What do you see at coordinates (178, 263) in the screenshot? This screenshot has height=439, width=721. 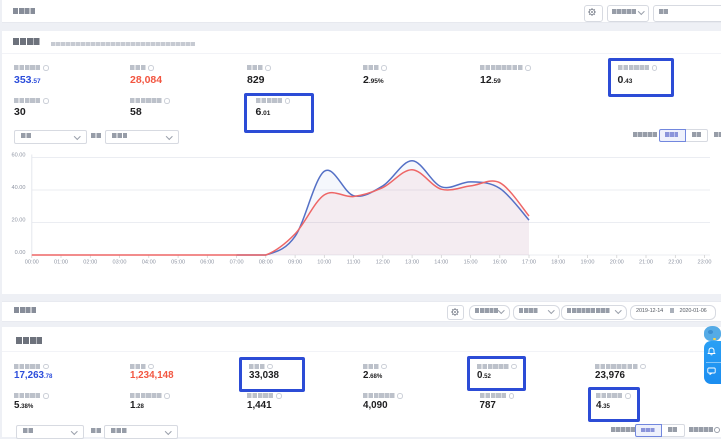 I see `svg-text: 05:00` at bounding box center [178, 263].